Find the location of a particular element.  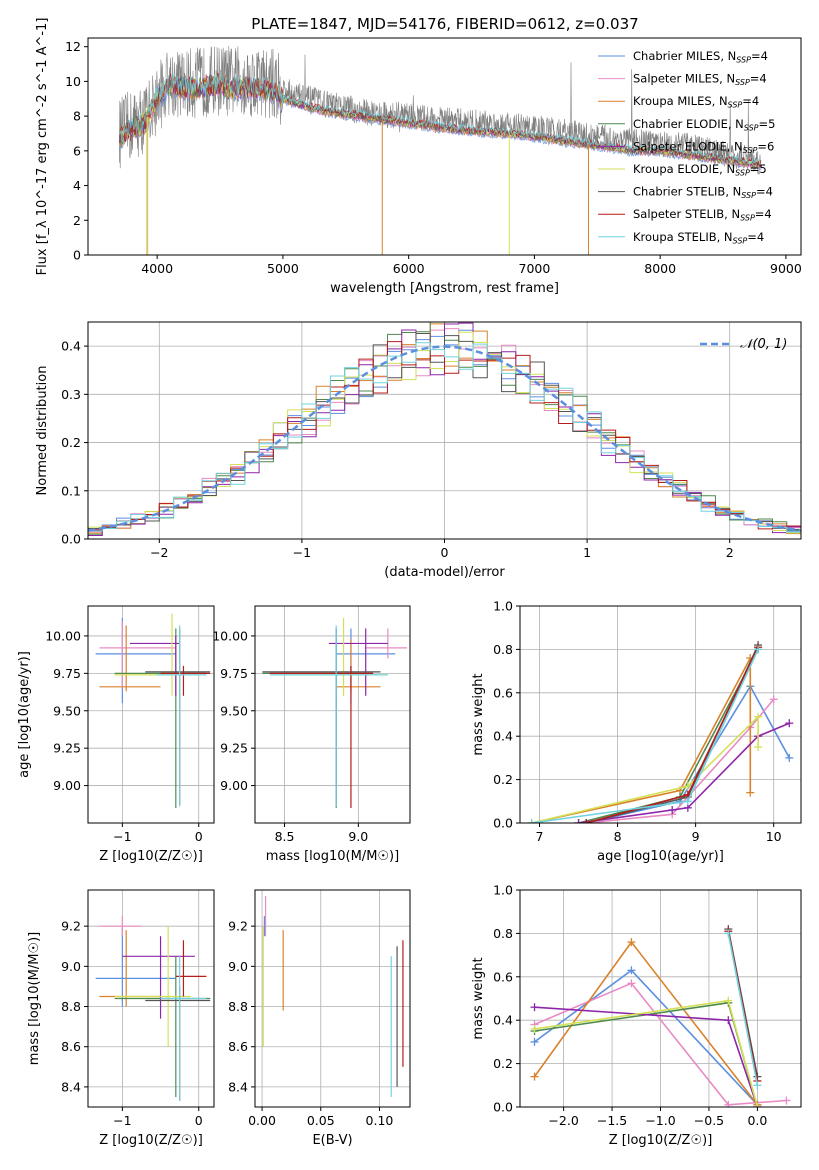

panel-mass-vs-EBV: 0.00 0.05 0.10 8.4 8.6 8.8 9.0 9.2 E(B-V) is located at coordinates (319, 1018).